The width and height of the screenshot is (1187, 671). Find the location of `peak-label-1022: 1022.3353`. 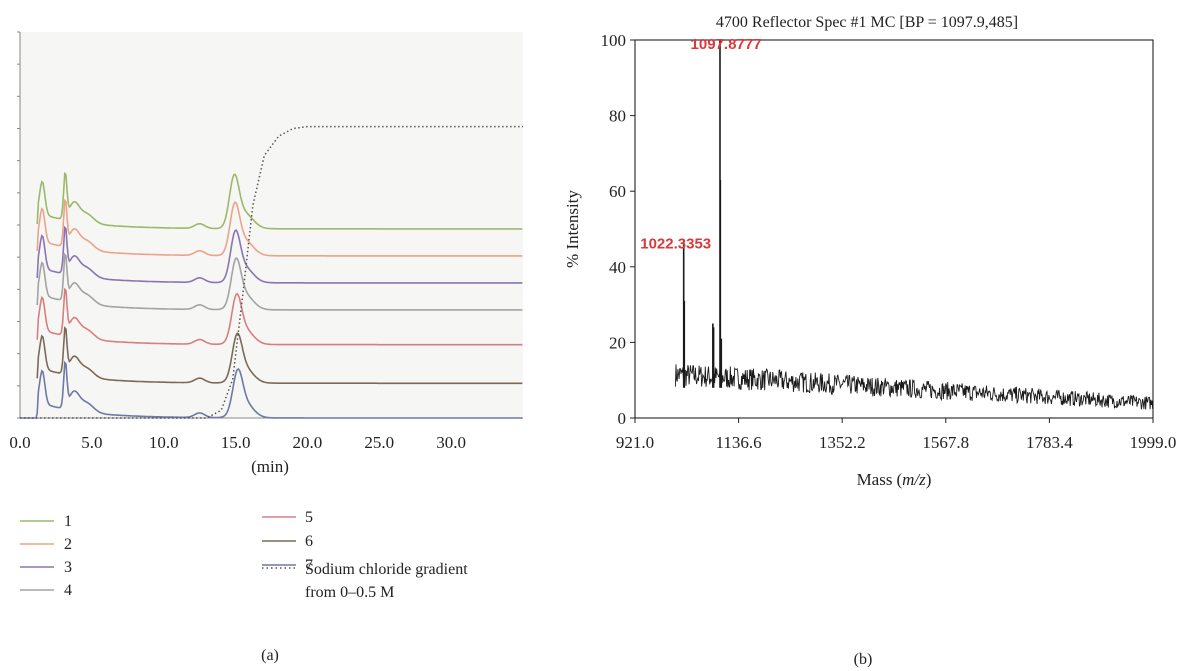

peak-label-1022: 1022.3353 is located at coordinates (675, 243).